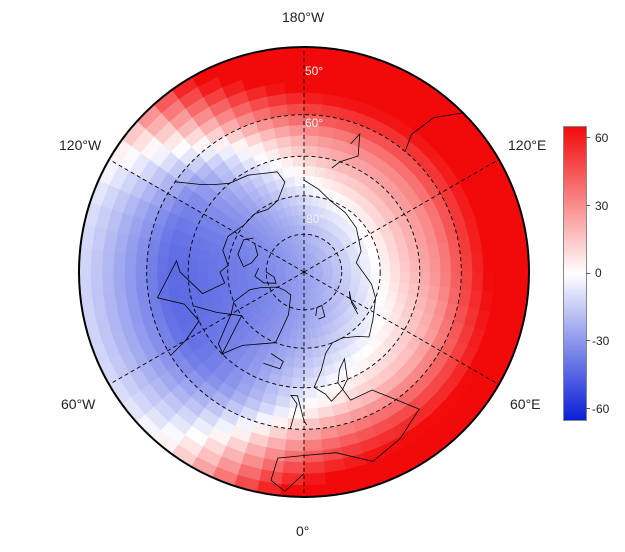  What do you see at coordinates (602, 206) in the screenshot?
I see `colorbar-tick-30: 30` at bounding box center [602, 206].